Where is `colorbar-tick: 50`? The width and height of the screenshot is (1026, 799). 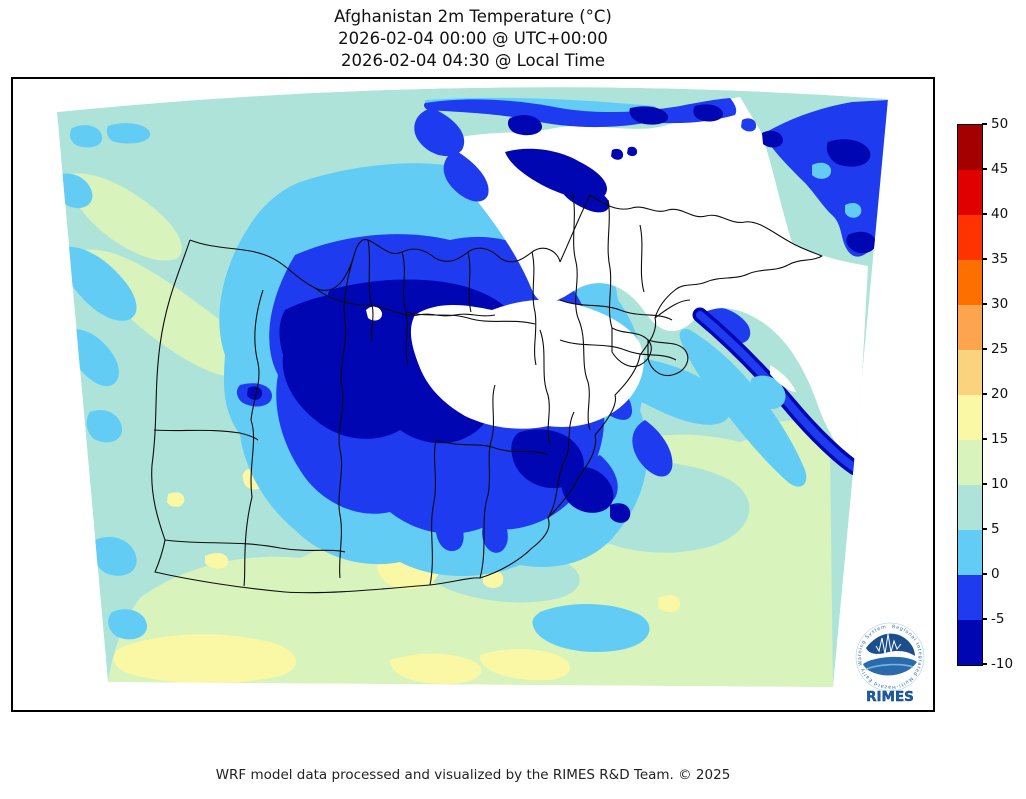
colorbar-tick: 50 is located at coordinates (995, 124).